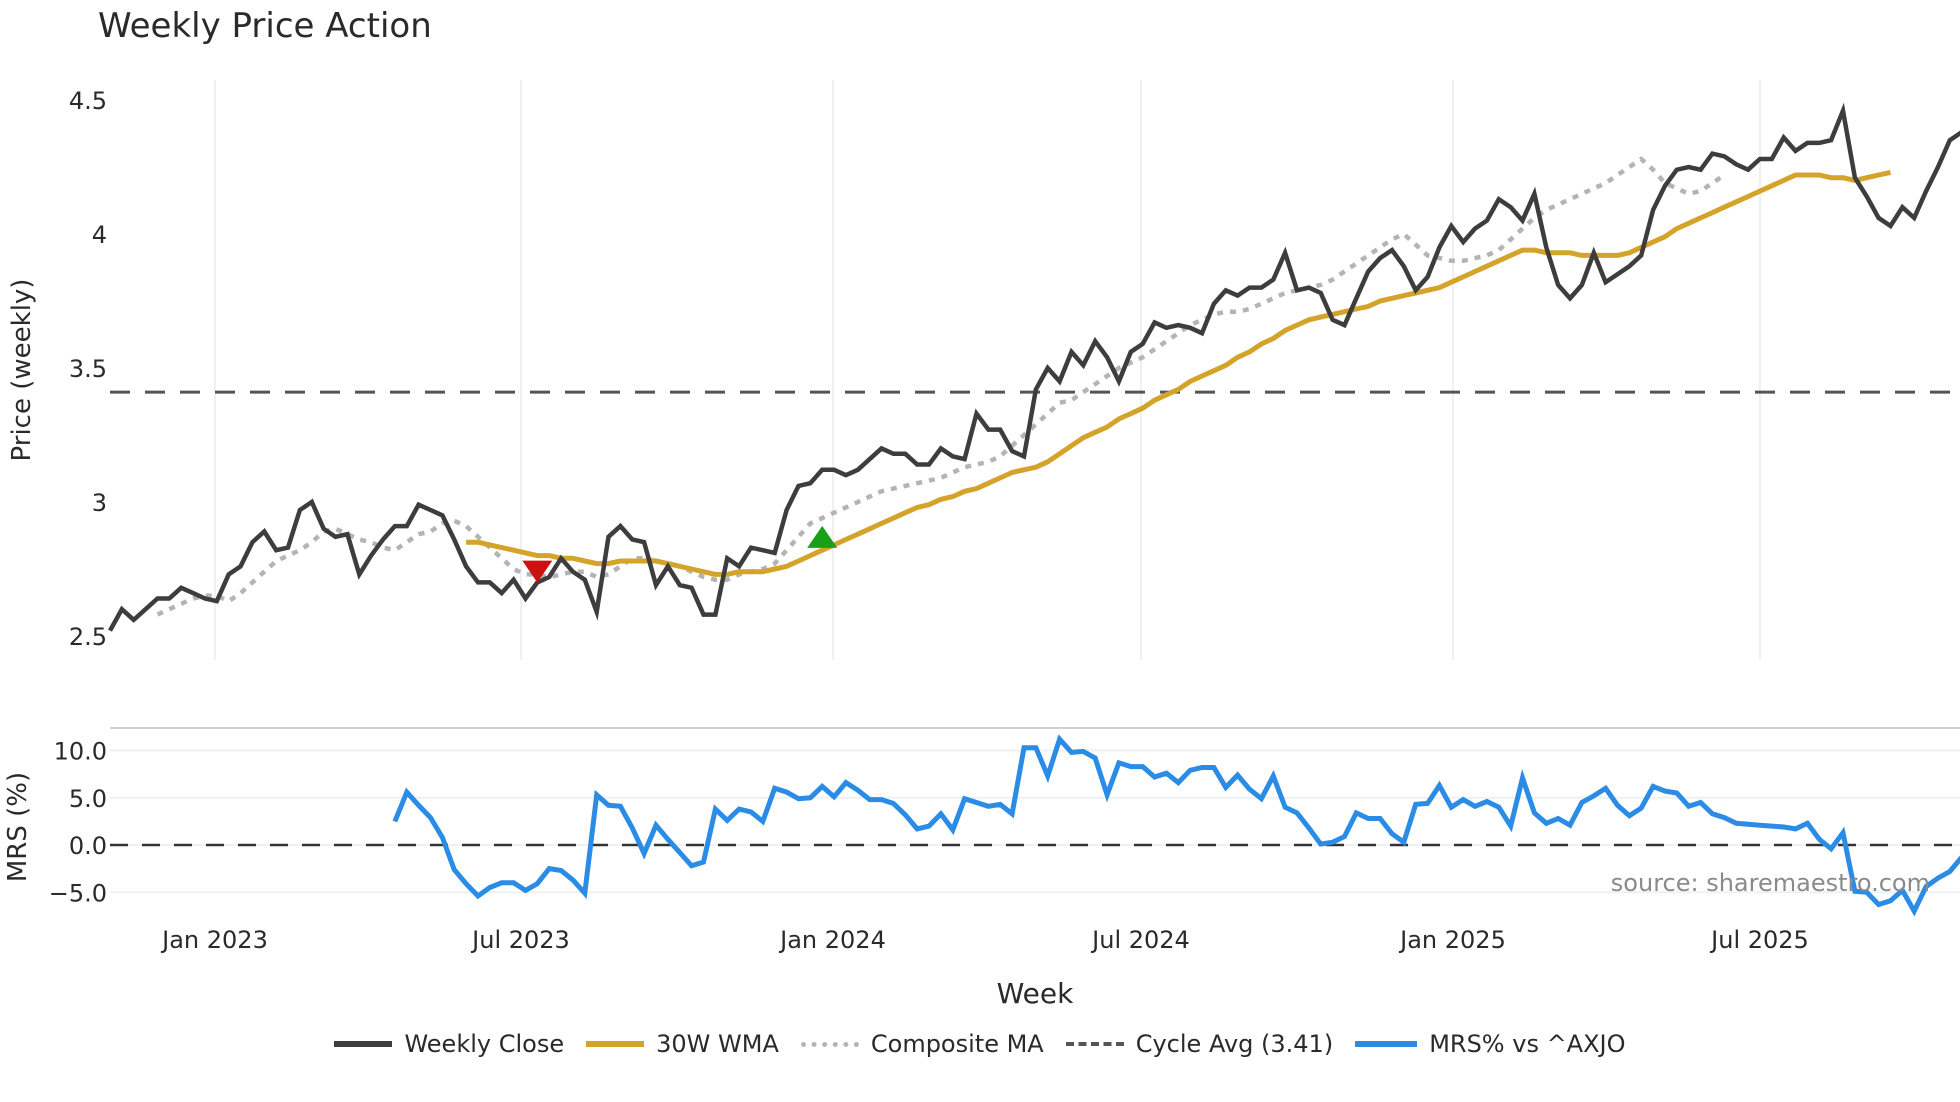 The width and height of the screenshot is (1960, 1102). What do you see at coordinates (1140, 940) in the screenshot?
I see `x-tick-label: Jul 2024` at bounding box center [1140, 940].